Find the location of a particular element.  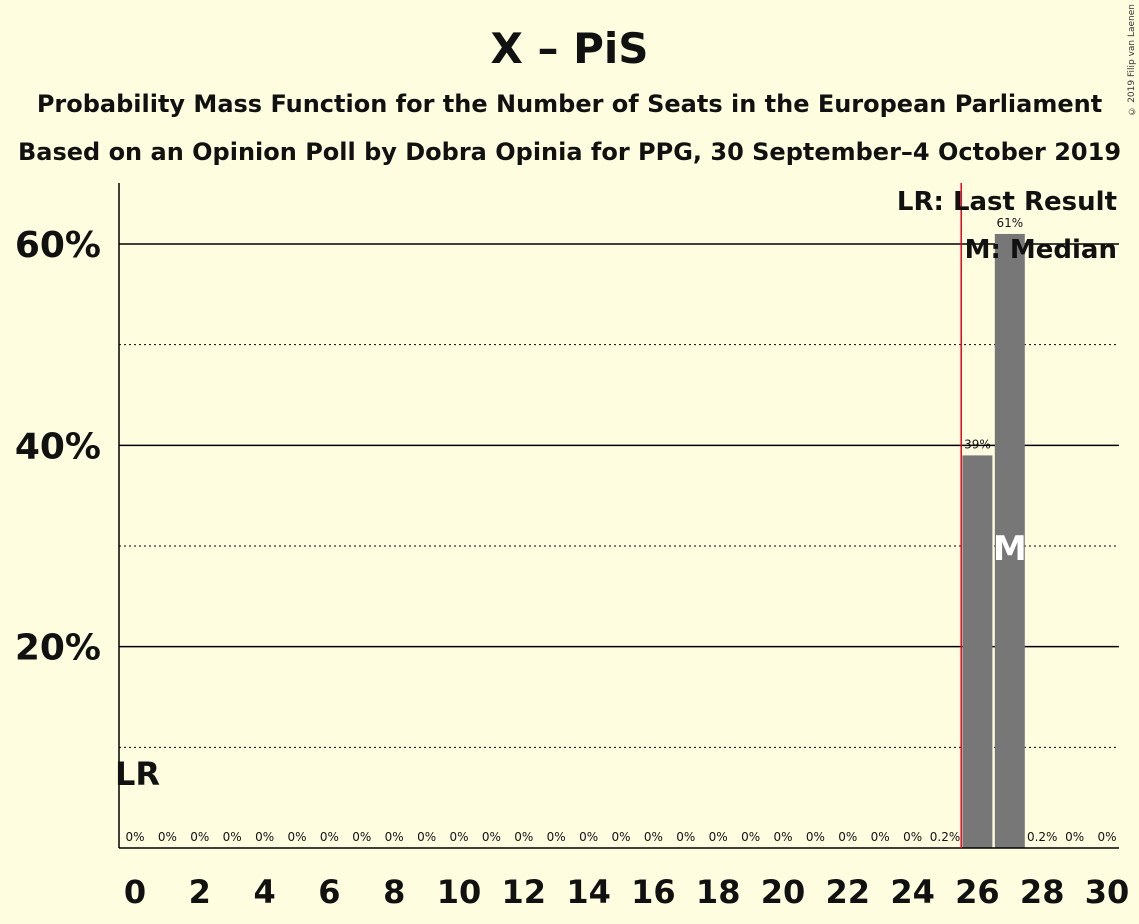

x-tick-label: 14 is located at coordinates (588, 892).